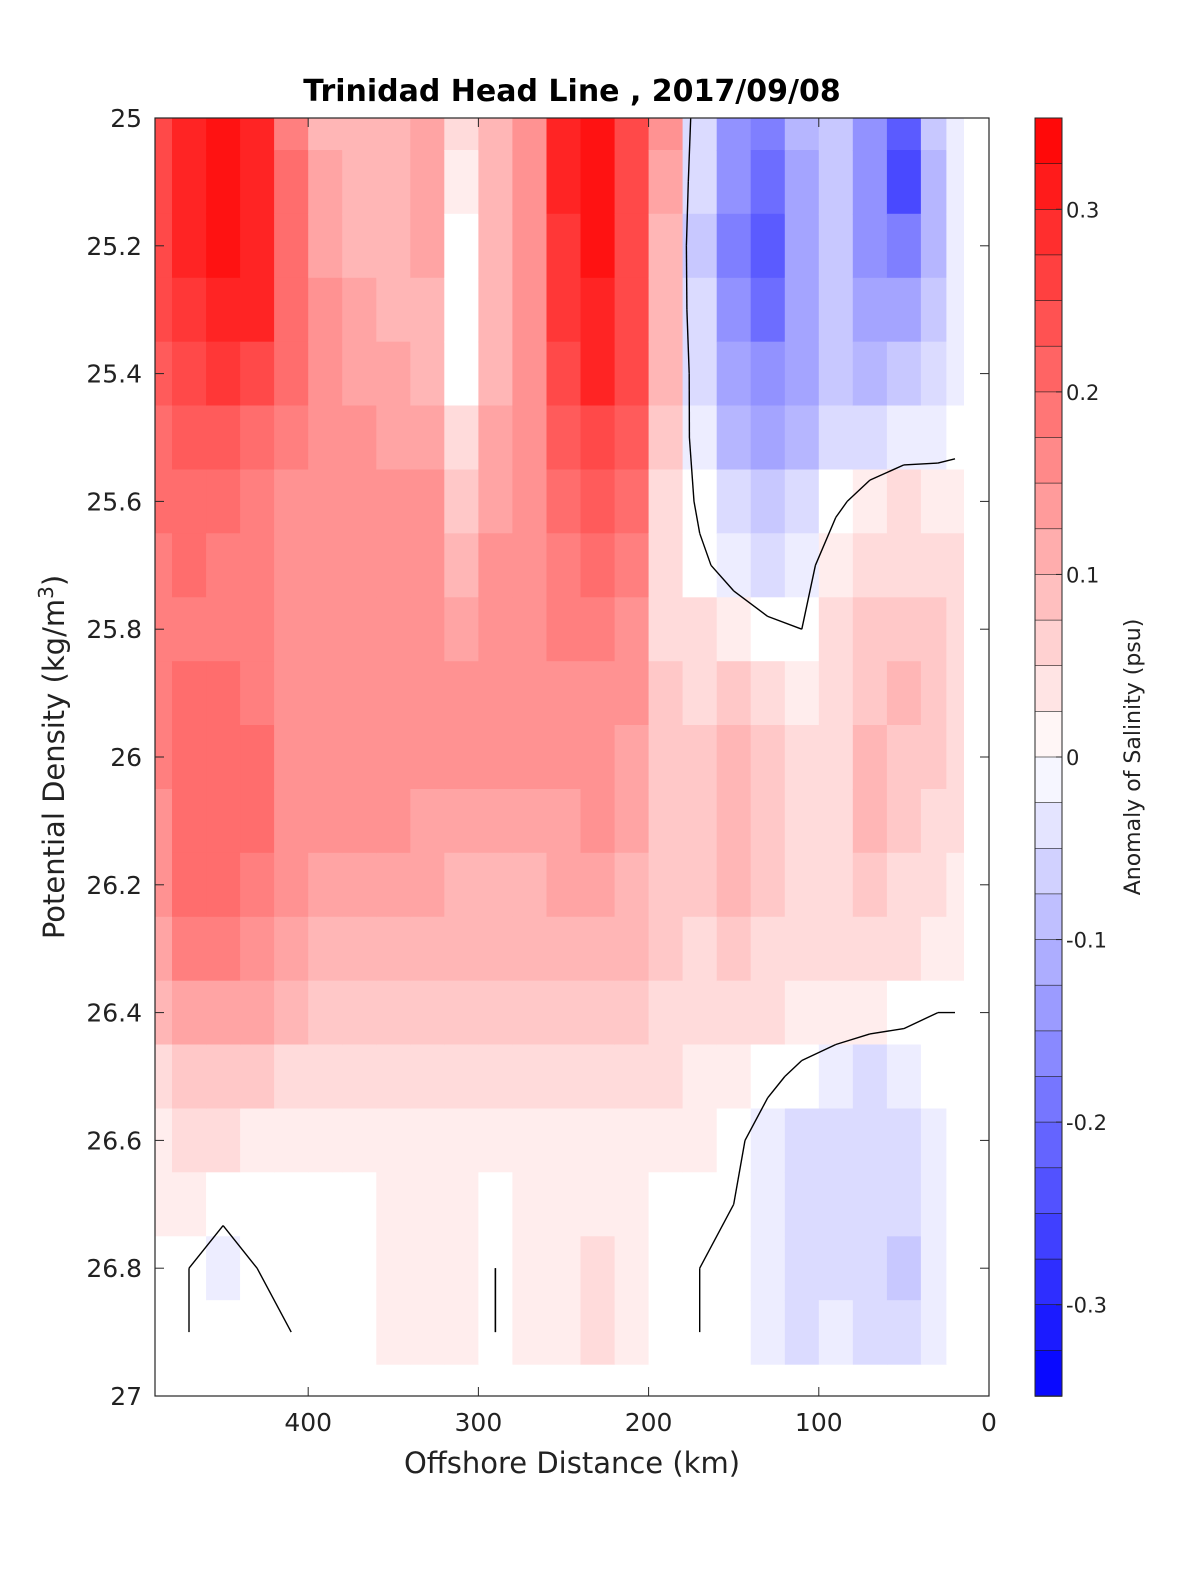  Describe the element at coordinates (571, 91) in the screenshot. I see `chart-title: Trinidad Head Line , 2017/09/08` at that location.